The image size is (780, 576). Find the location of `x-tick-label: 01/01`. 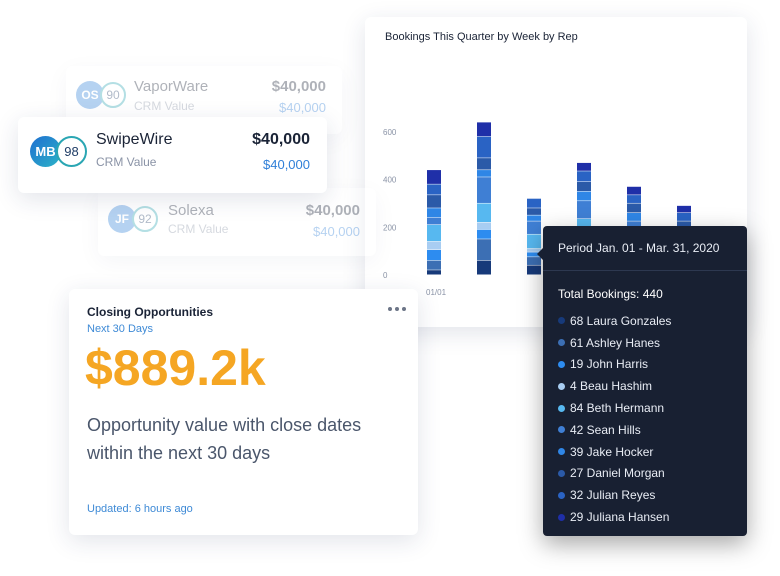

x-tick-label: 01/01 is located at coordinates (436, 292).